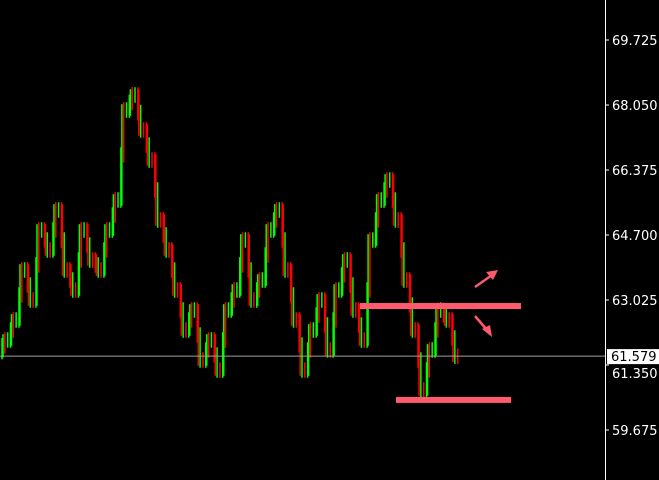  I want to click on resistance-line, so click(440, 306).